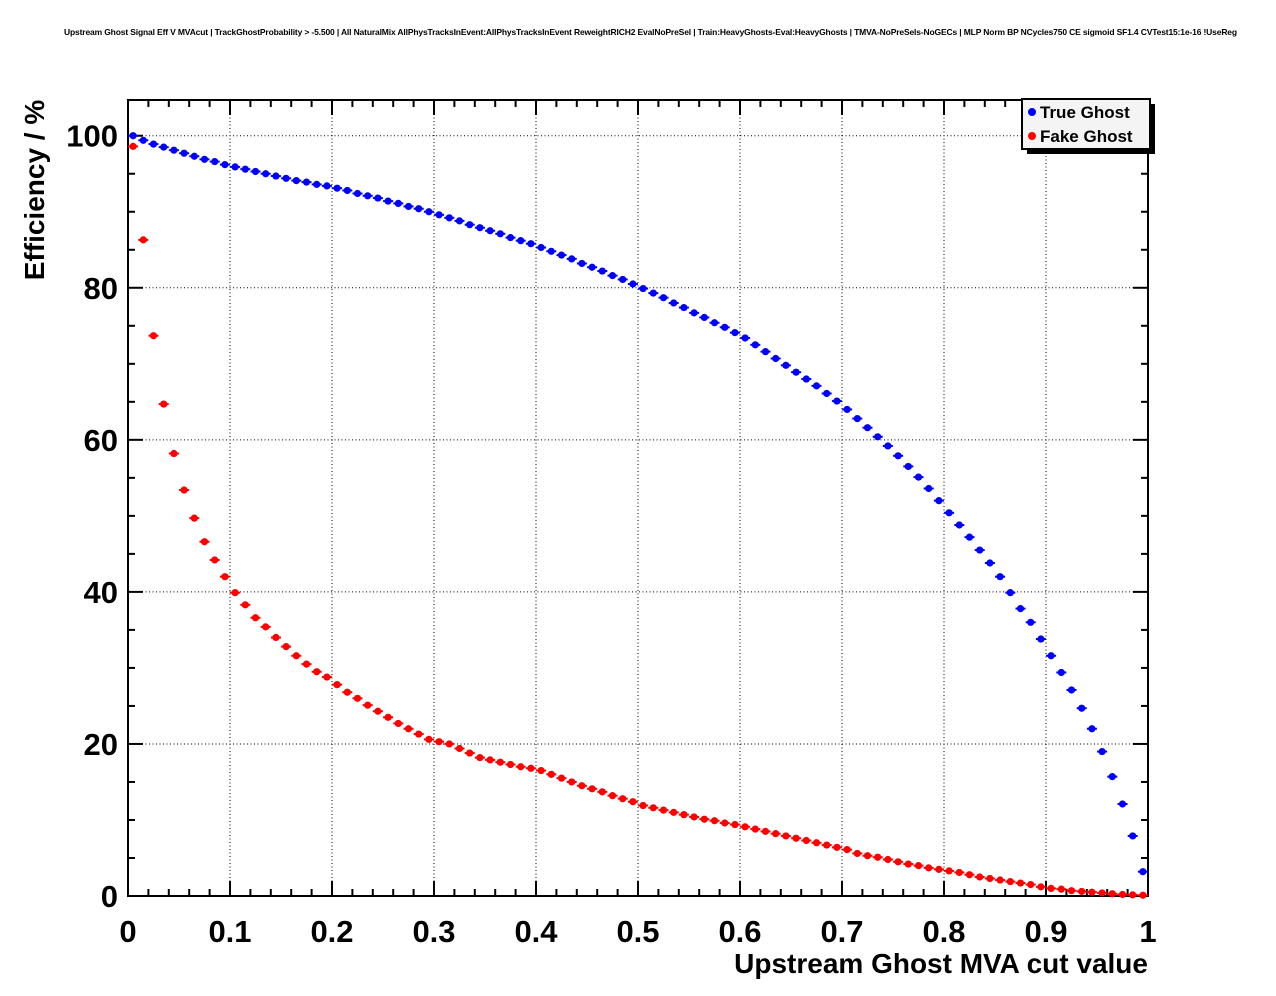 This screenshot has height=996, width=1276. Describe the element at coordinates (739, 931) in the screenshot. I see `x-tick-label: 0.6` at that location.